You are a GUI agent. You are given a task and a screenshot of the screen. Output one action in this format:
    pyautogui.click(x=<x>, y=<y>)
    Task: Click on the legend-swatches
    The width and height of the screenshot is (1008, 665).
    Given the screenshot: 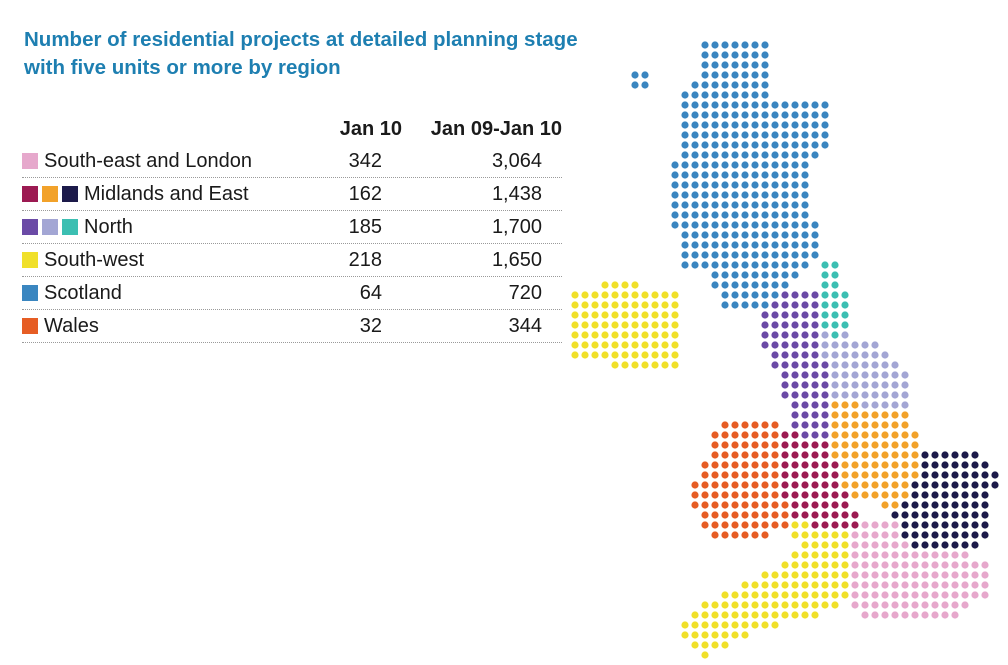 What is the action you would take?
    pyautogui.click(x=50, y=194)
    